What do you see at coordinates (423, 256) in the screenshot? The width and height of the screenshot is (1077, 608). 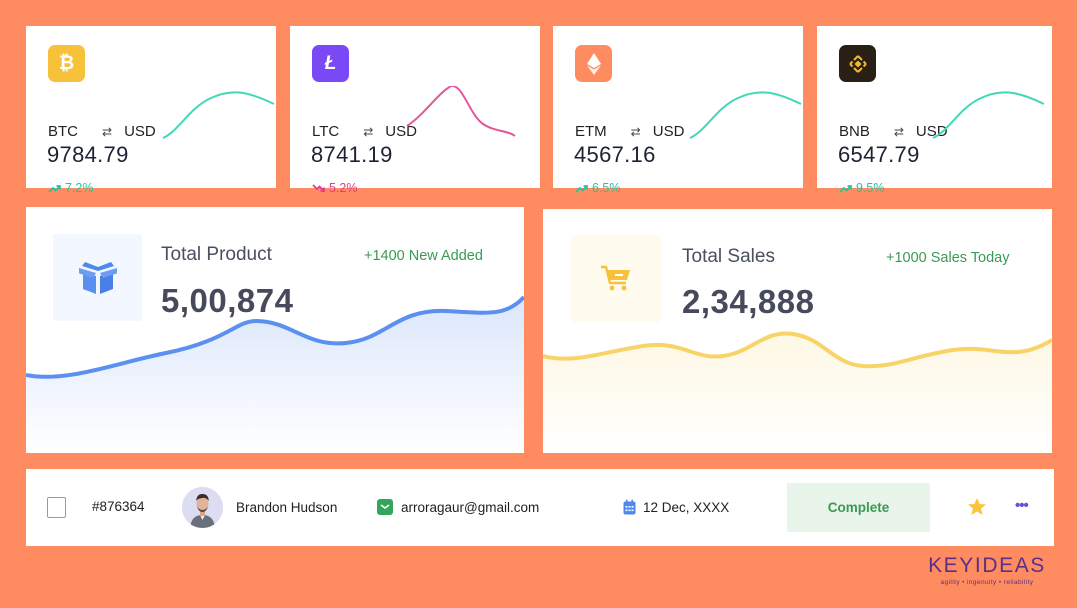 I see `stat-note: +1400 New Added` at bounding box center [423, 256].